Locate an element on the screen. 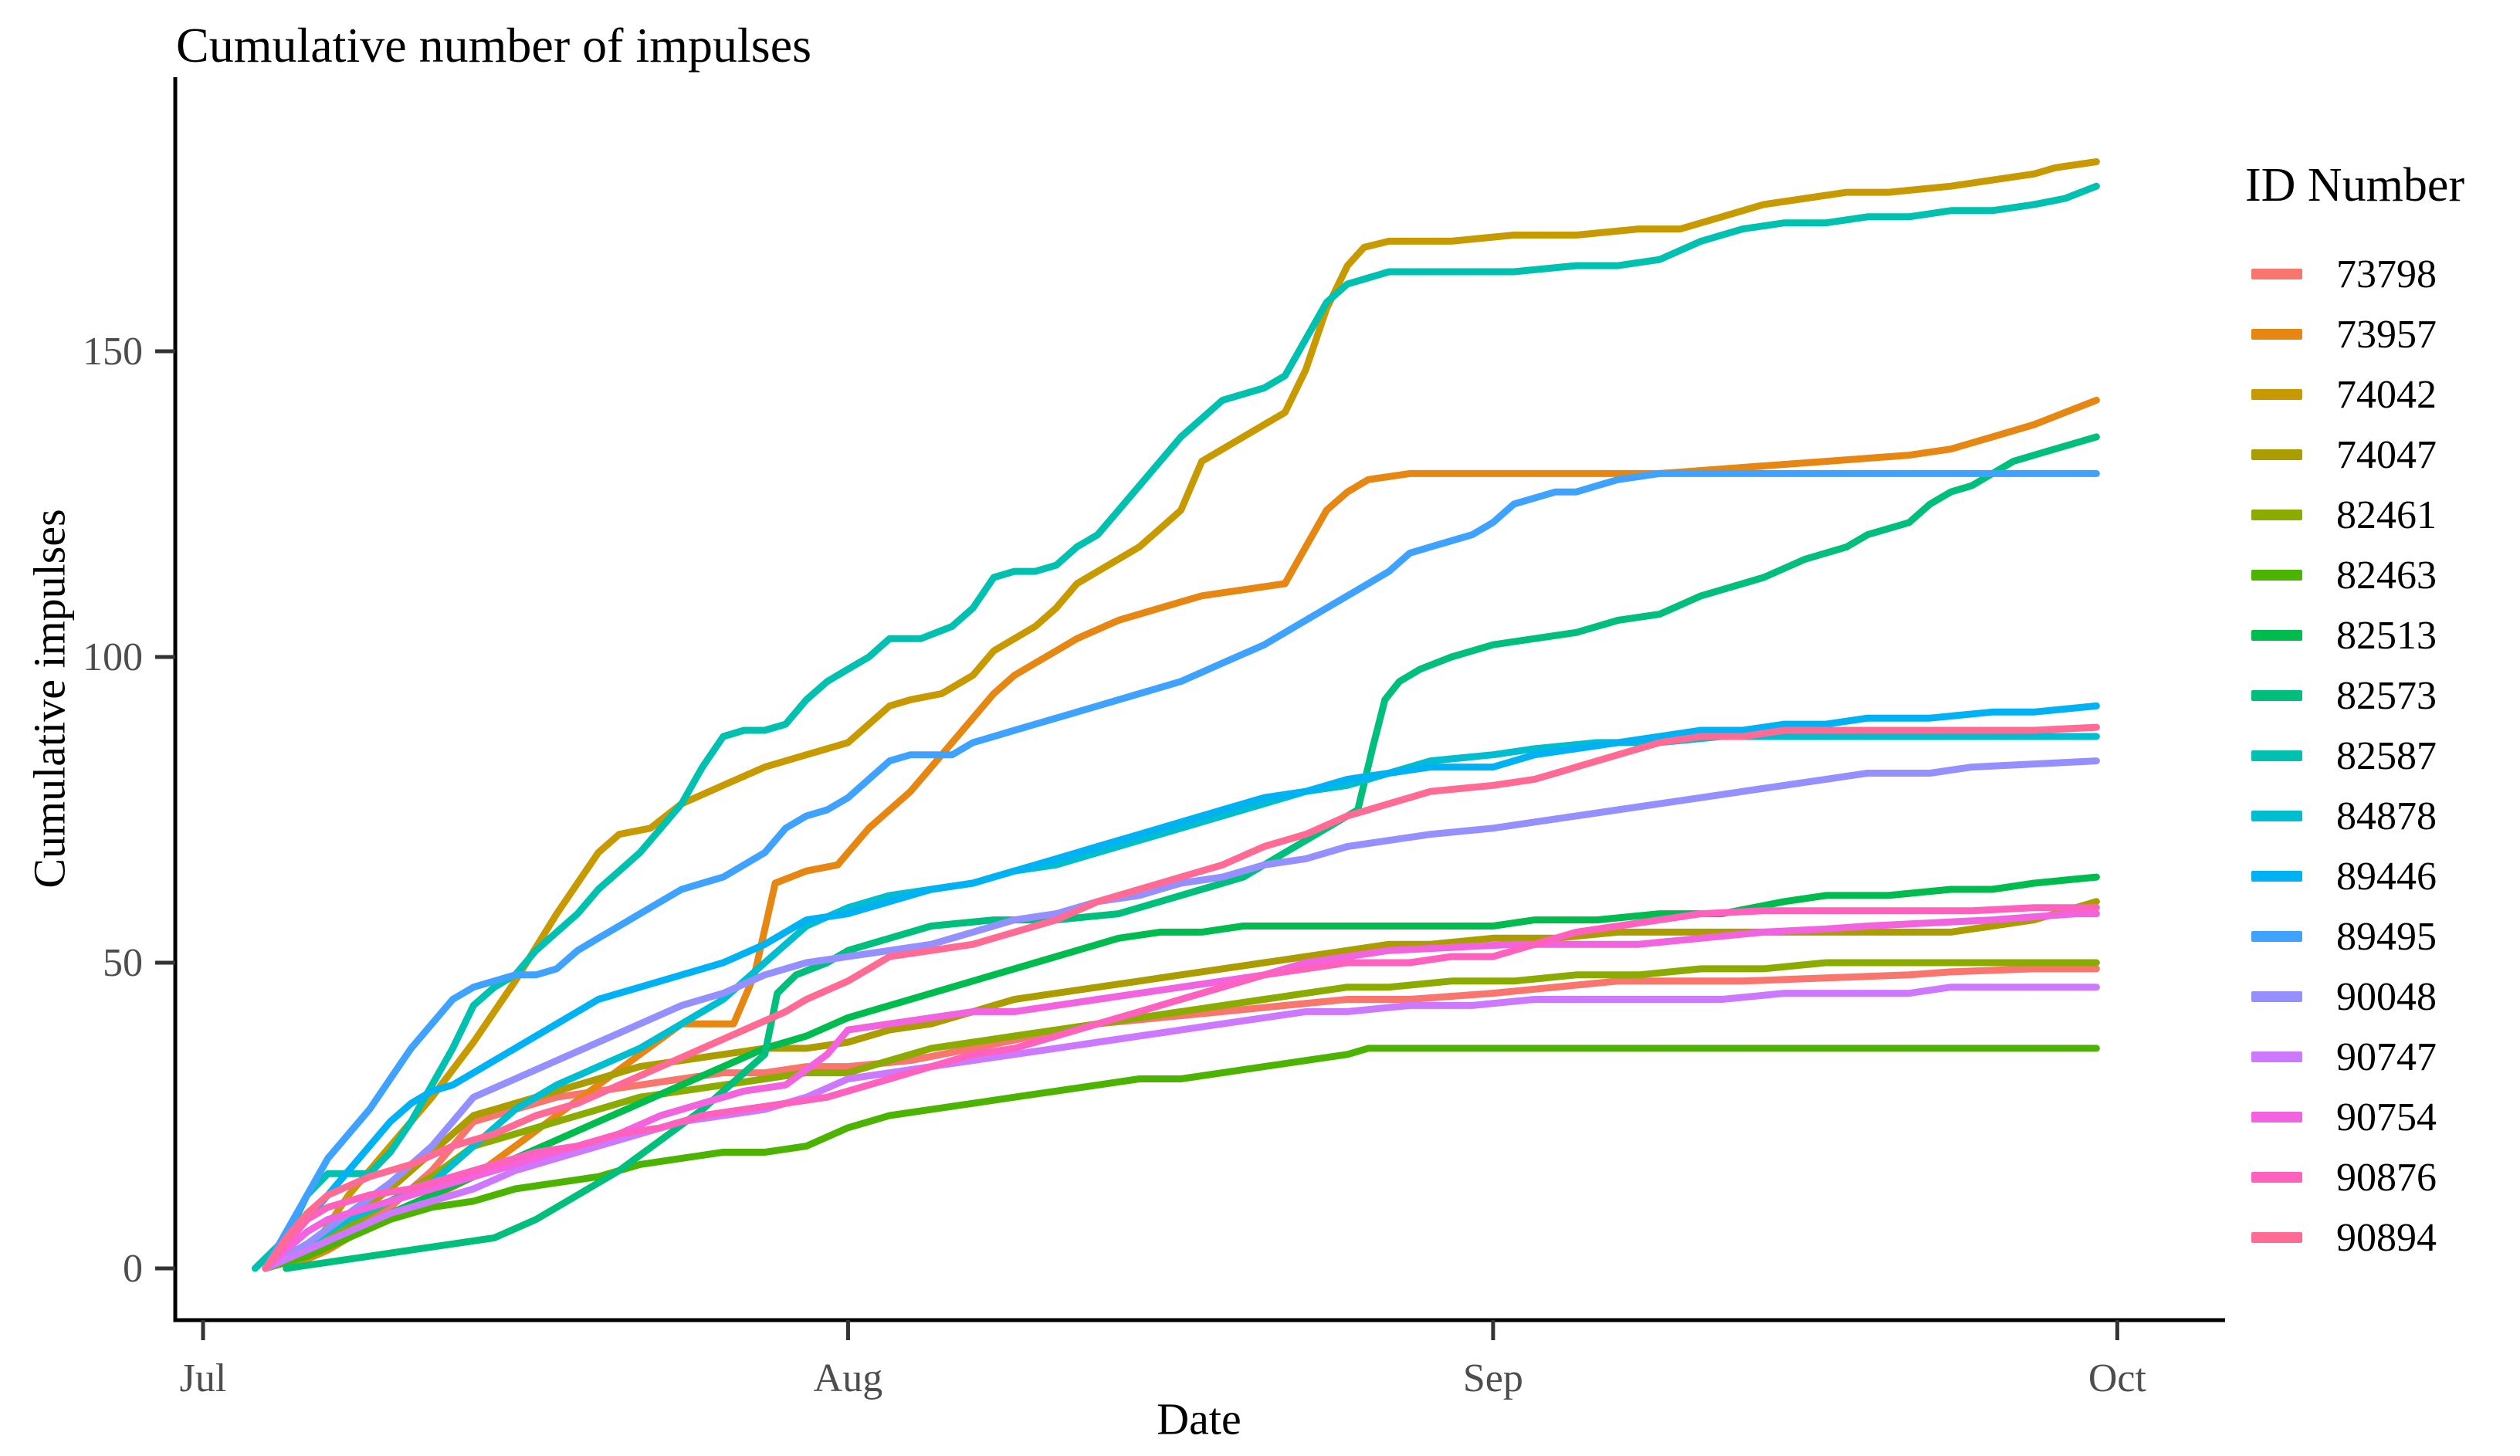 The width and height of the screenshot is (2520, 1456). x-tick-label: Oct is located at coordinates (2118, 1378).